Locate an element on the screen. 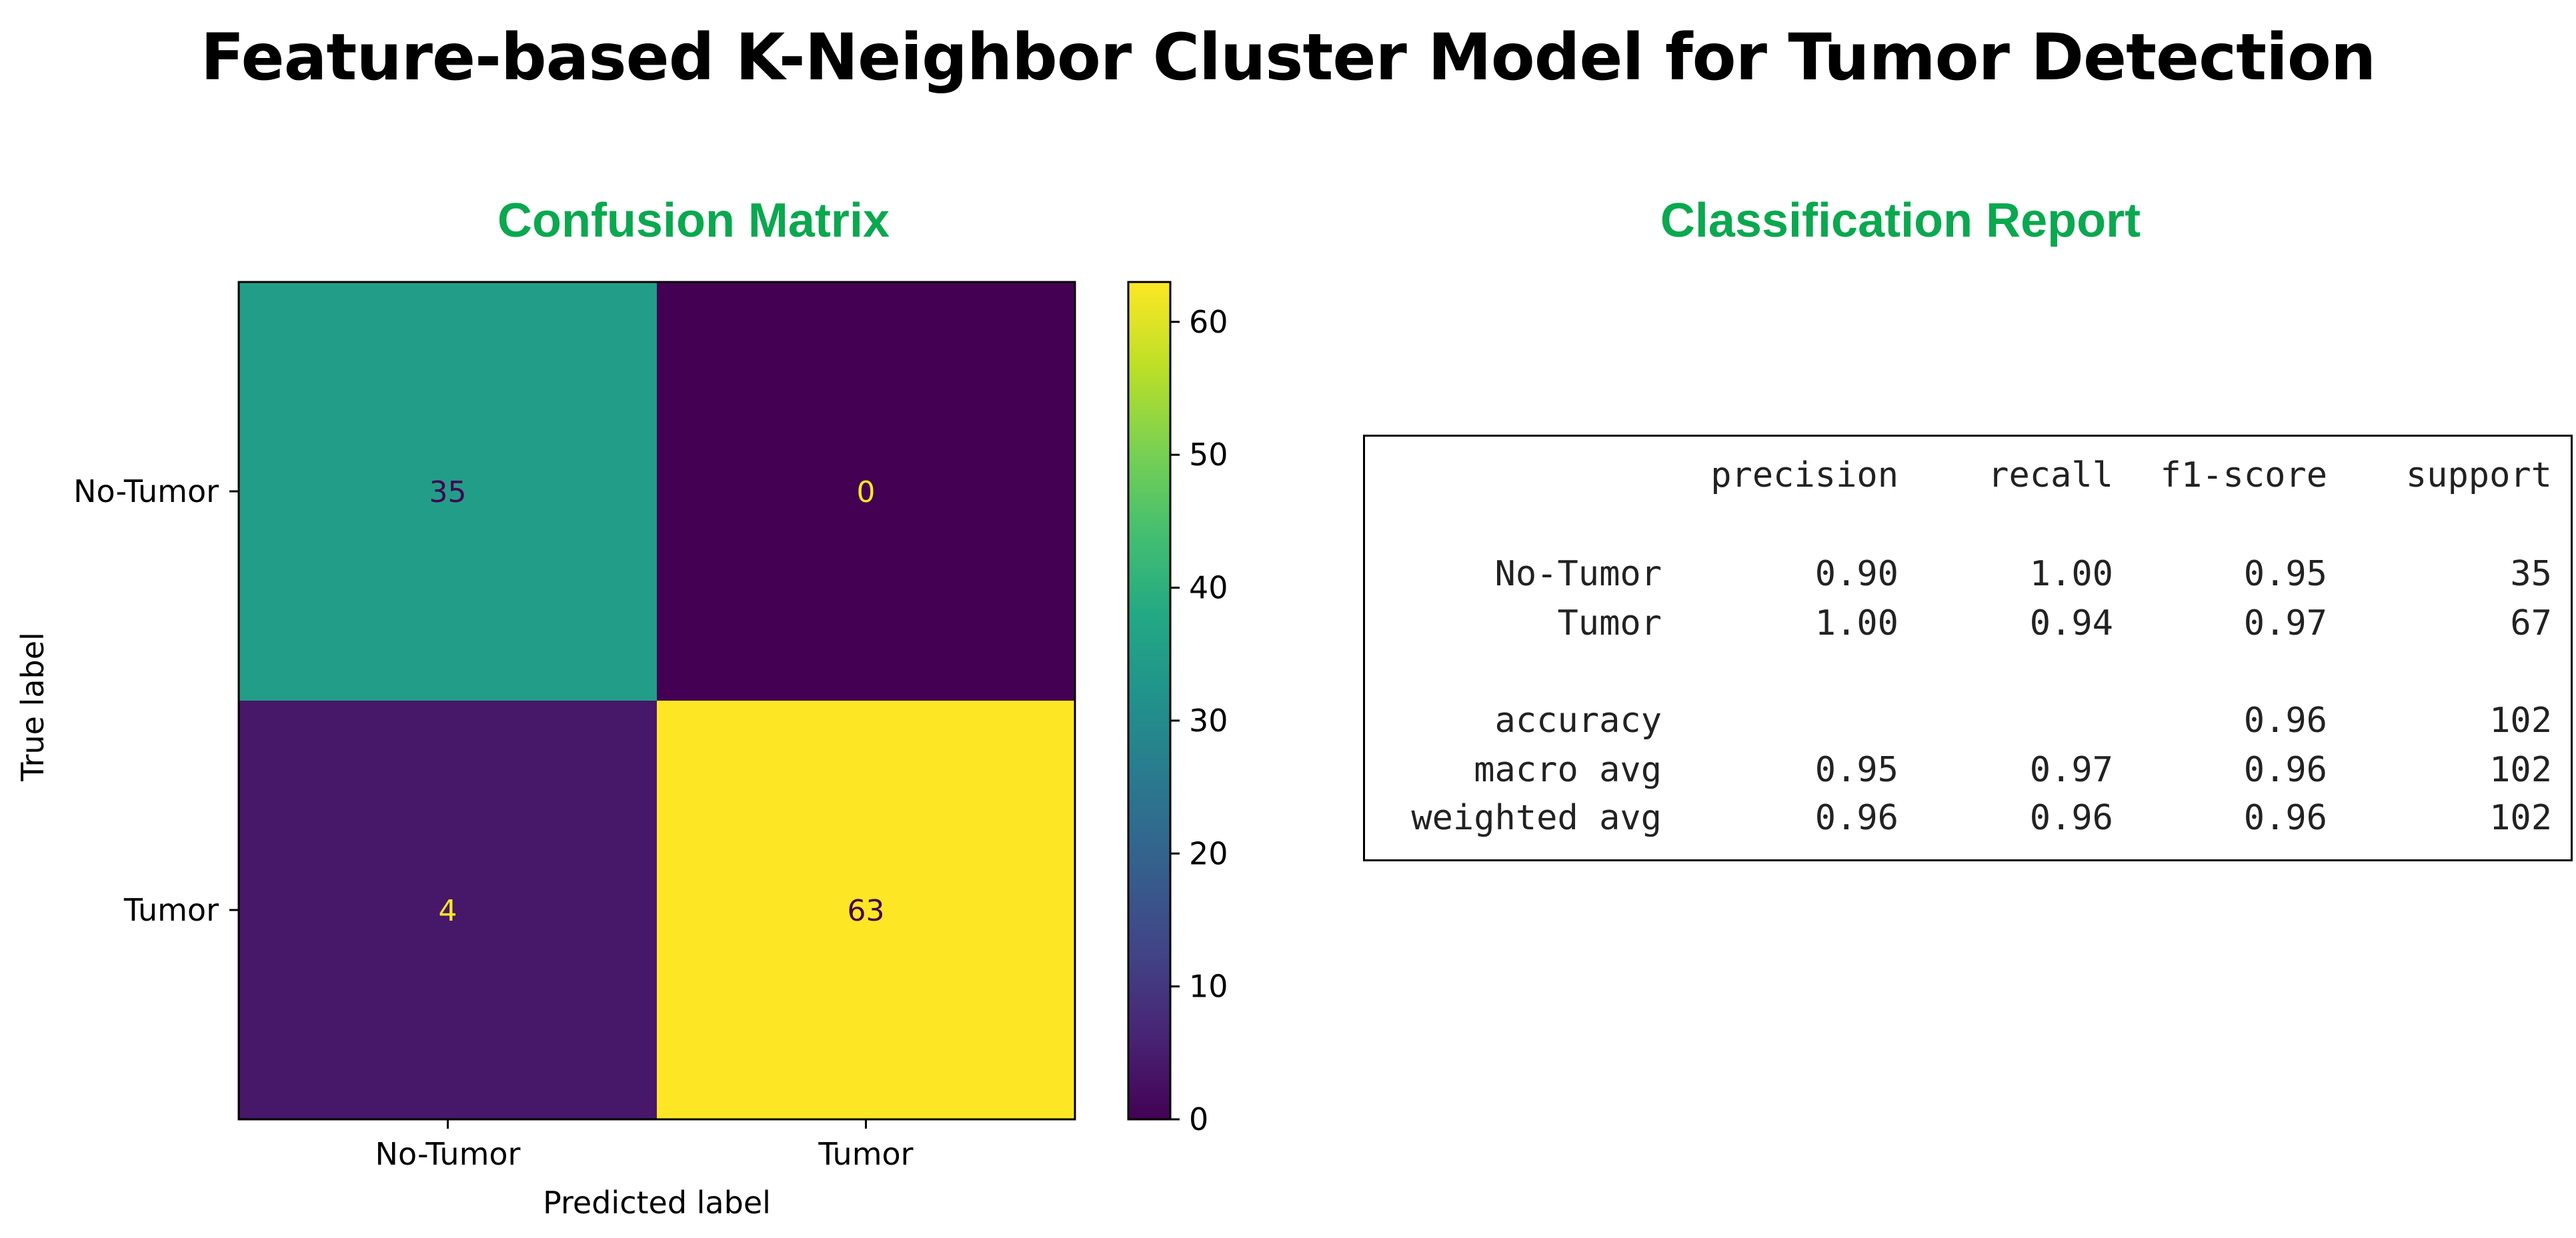  colorbar-tick-label: 50 is located at coordinates (1208, 455).